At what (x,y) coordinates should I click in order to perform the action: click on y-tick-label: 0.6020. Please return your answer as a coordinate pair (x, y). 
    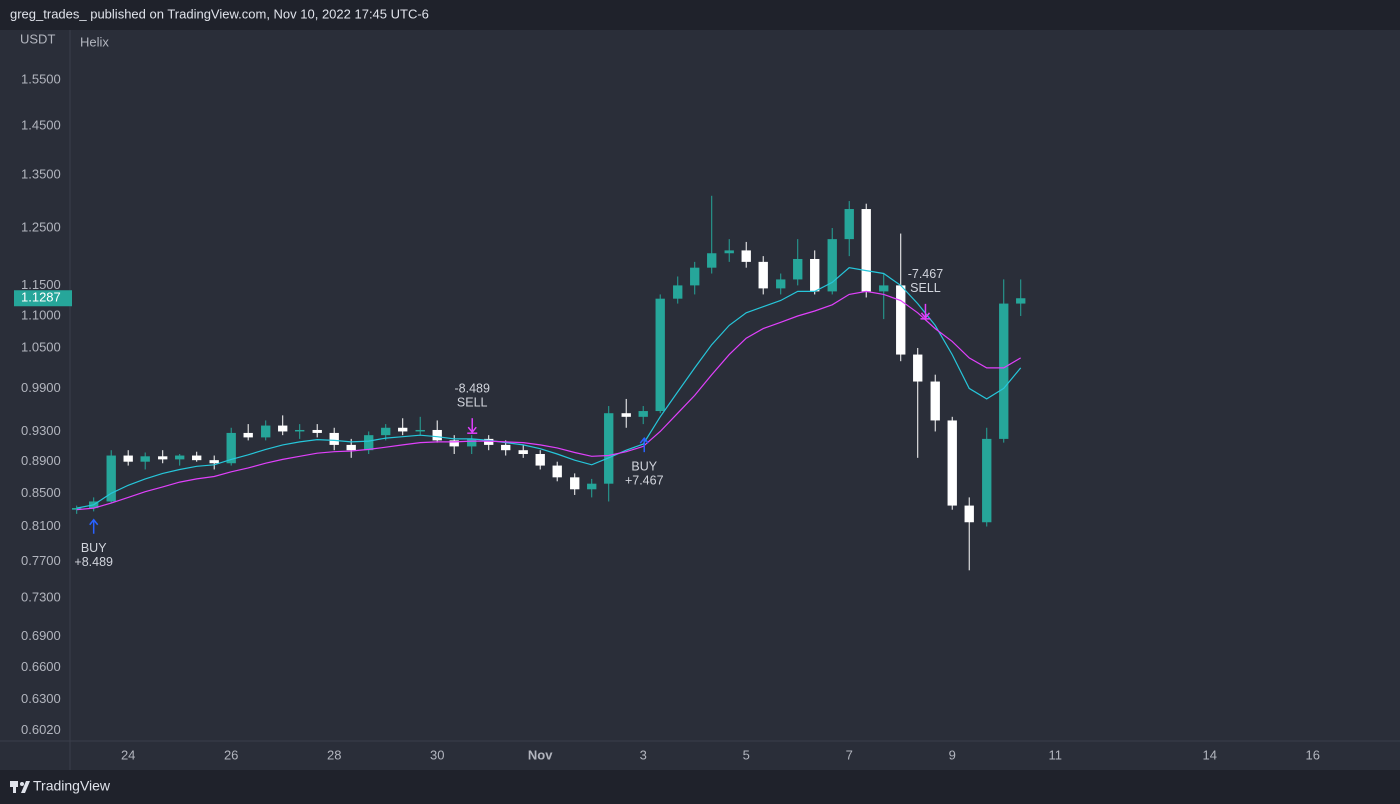
    Looking at the image, I should click on (41, 729).